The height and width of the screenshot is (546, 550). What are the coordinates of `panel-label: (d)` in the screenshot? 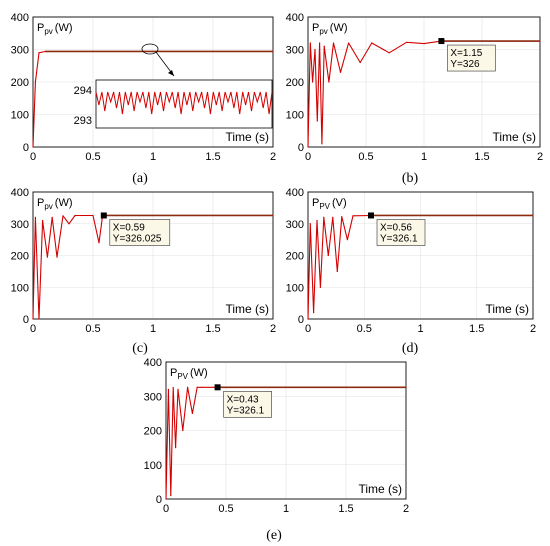 It's located at (410, 348).